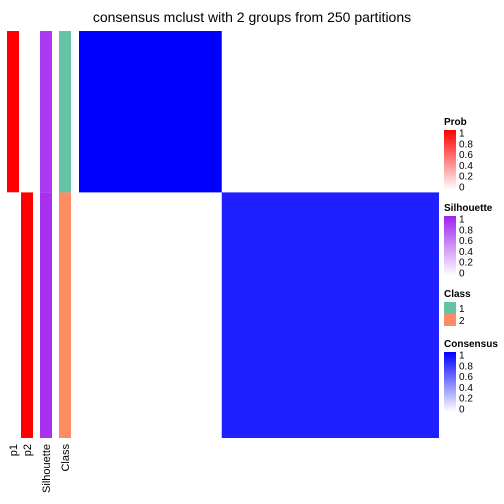 Image resolution: width=504 pixels, height=504 pixels. What do you see at coordinates (466, 377) in the screenshot?
I see `consensus-legend-tick: 0.6` at bounding box center [466, 377].